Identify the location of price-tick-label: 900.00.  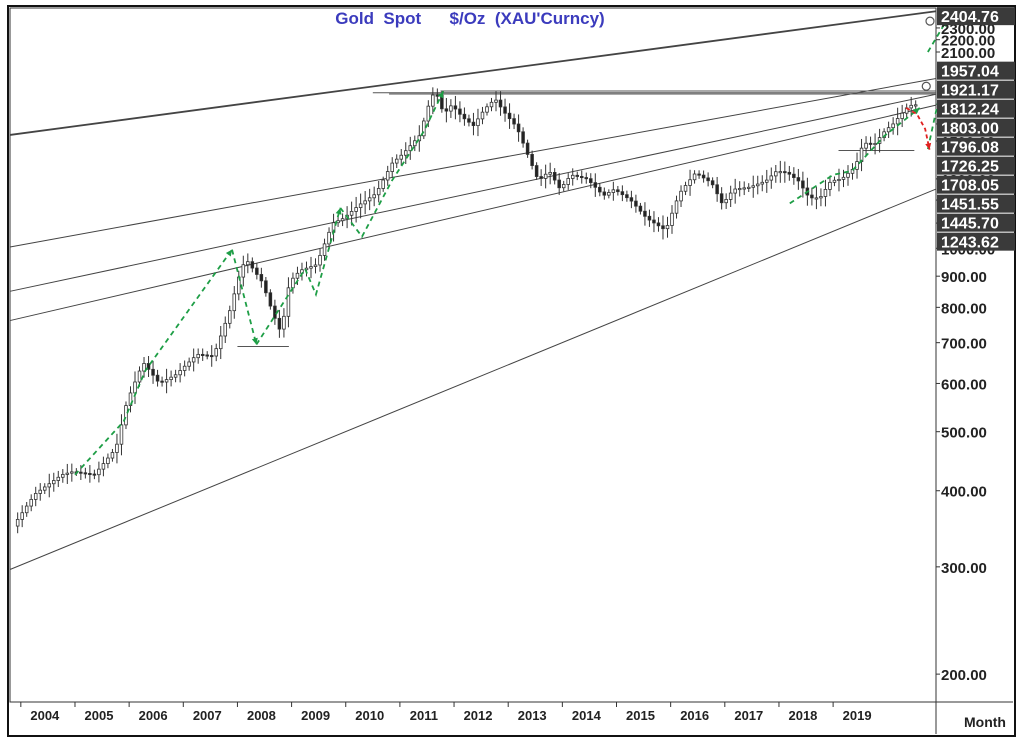
(964, 277).